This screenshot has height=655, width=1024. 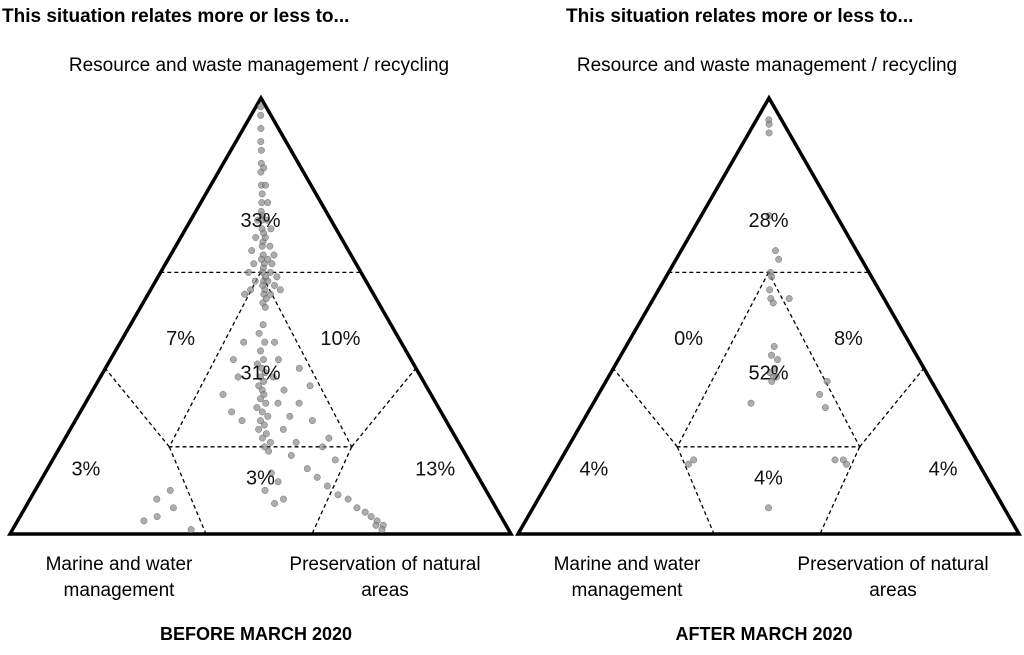 What do you see at coordinates (688, 339) in the screenshot?
I see `region-label-upper-left: 0%` at bounding box center [688, 339].